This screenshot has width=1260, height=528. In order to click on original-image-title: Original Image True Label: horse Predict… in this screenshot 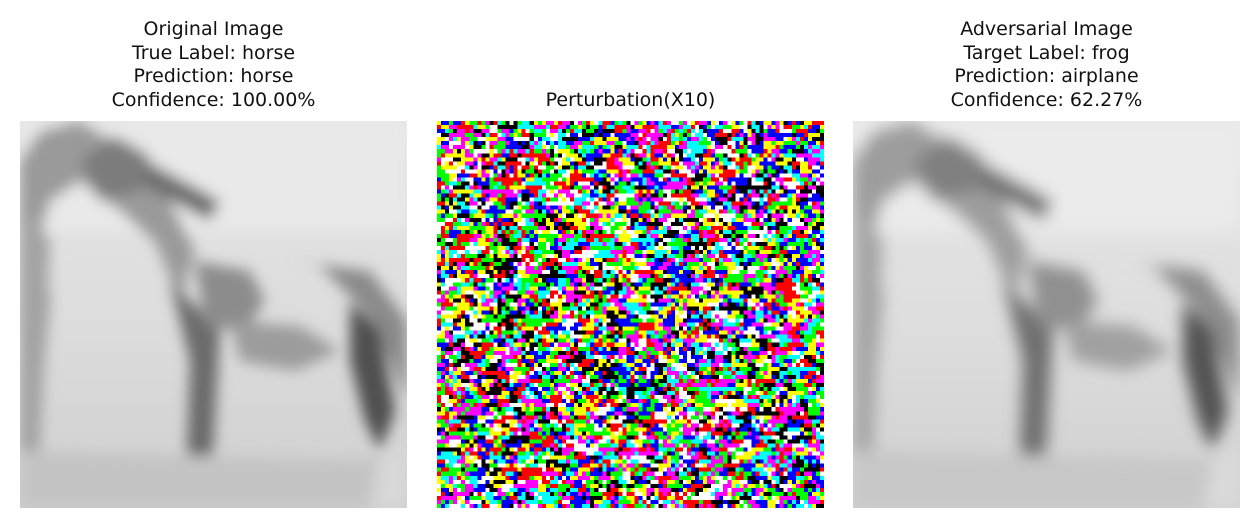, I will do `click(213, 65)`.